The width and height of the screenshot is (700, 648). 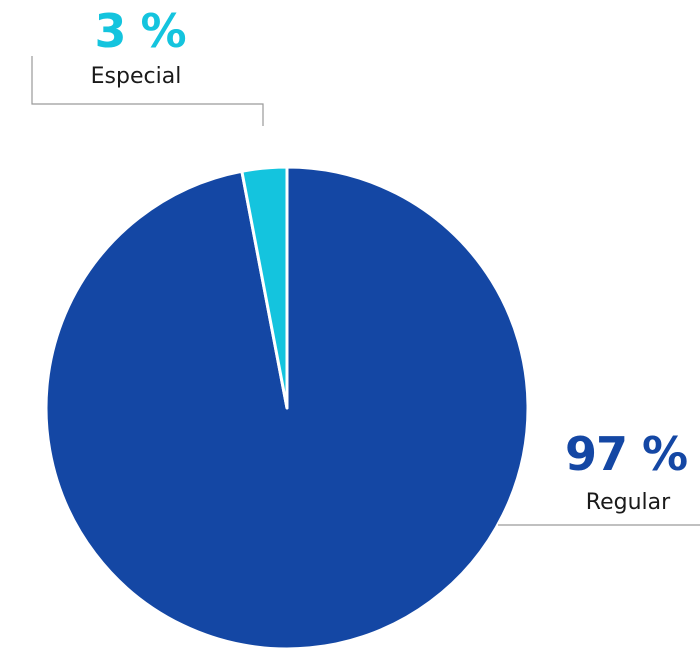 I want to click on slice-value-label-regular: 97 %, so click(x=626, y=454).